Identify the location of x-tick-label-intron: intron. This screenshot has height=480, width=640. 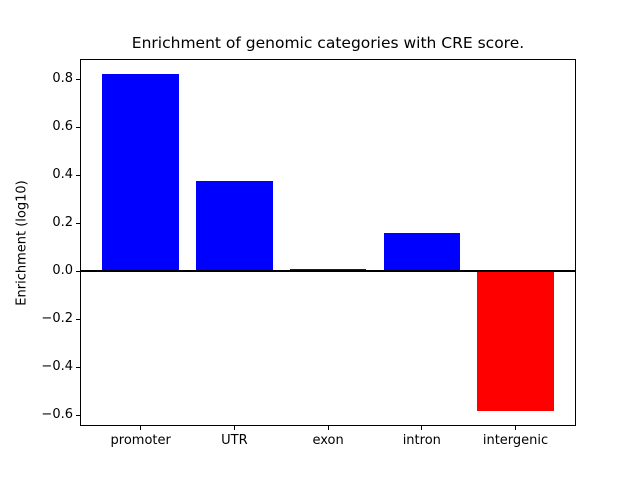
(421, 440).